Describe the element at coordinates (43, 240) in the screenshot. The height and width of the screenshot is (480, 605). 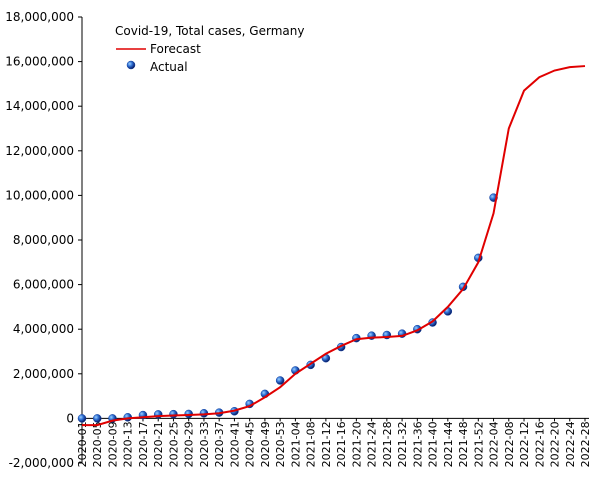
I see `y-tick-label: 8,000,000` at that location.